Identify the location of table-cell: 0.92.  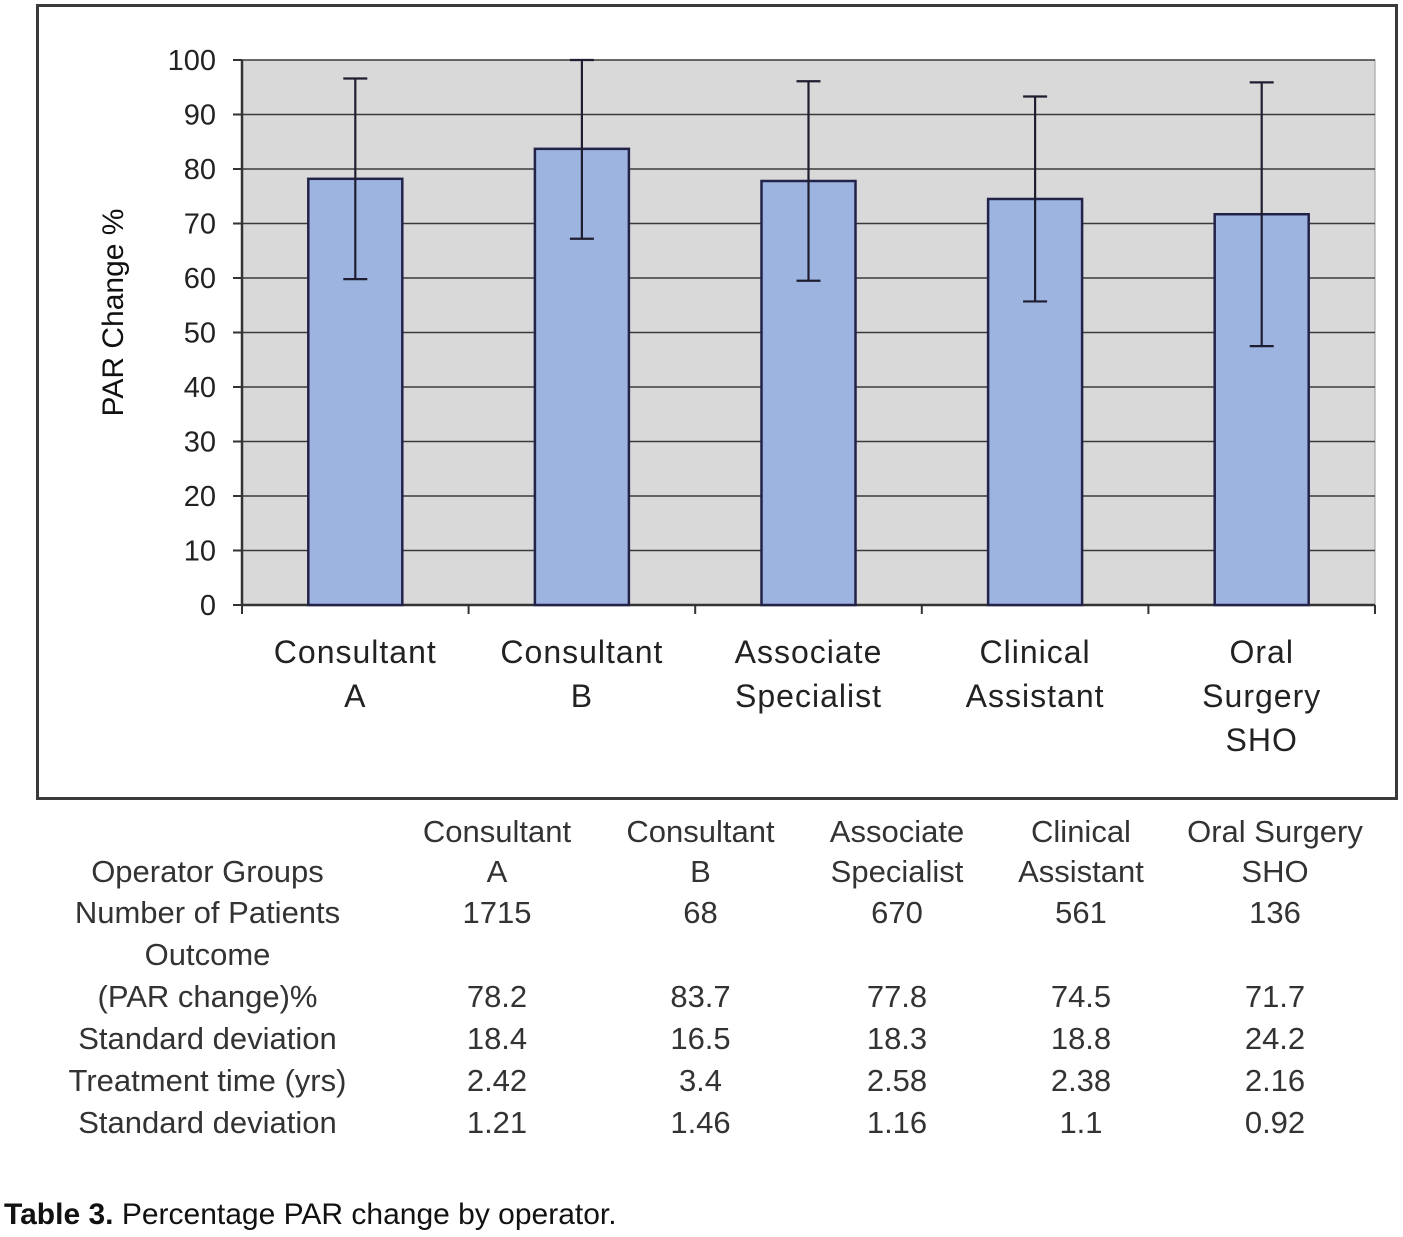
(1275, 1122).